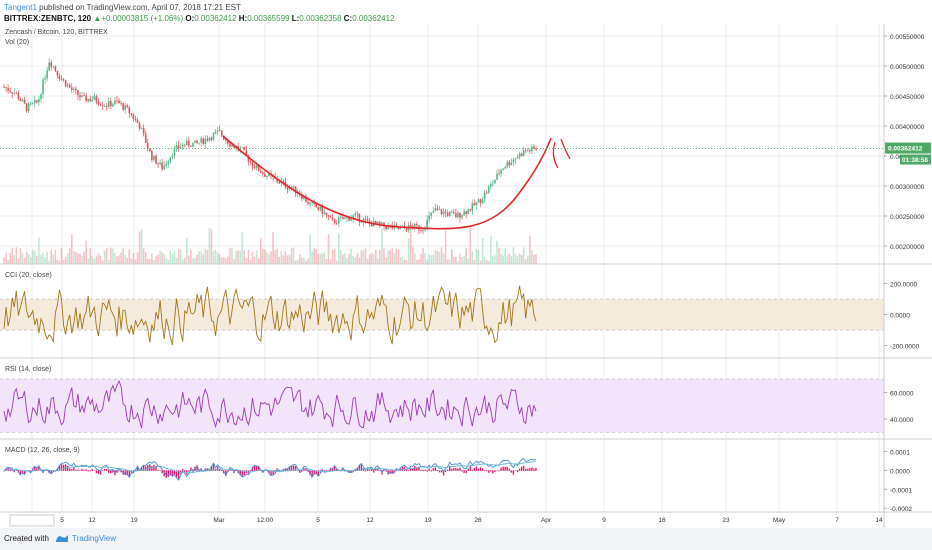 Image resolution: width=932 pixels, height=550 pixels. I want to click on price-tick-label: 0.00400000, so click(907, 127).